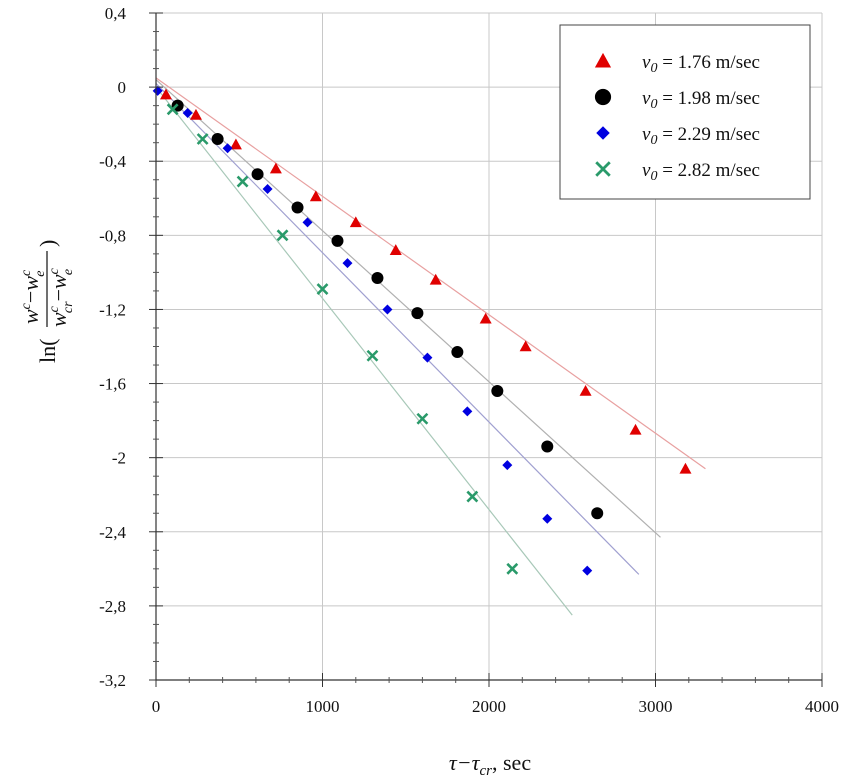 This screenshot has height=780, width=847. What do you see at coordinates (112, 532) in the screenshot?
I see `y-tick-label: -2,4` at bounding box center [112, 532].